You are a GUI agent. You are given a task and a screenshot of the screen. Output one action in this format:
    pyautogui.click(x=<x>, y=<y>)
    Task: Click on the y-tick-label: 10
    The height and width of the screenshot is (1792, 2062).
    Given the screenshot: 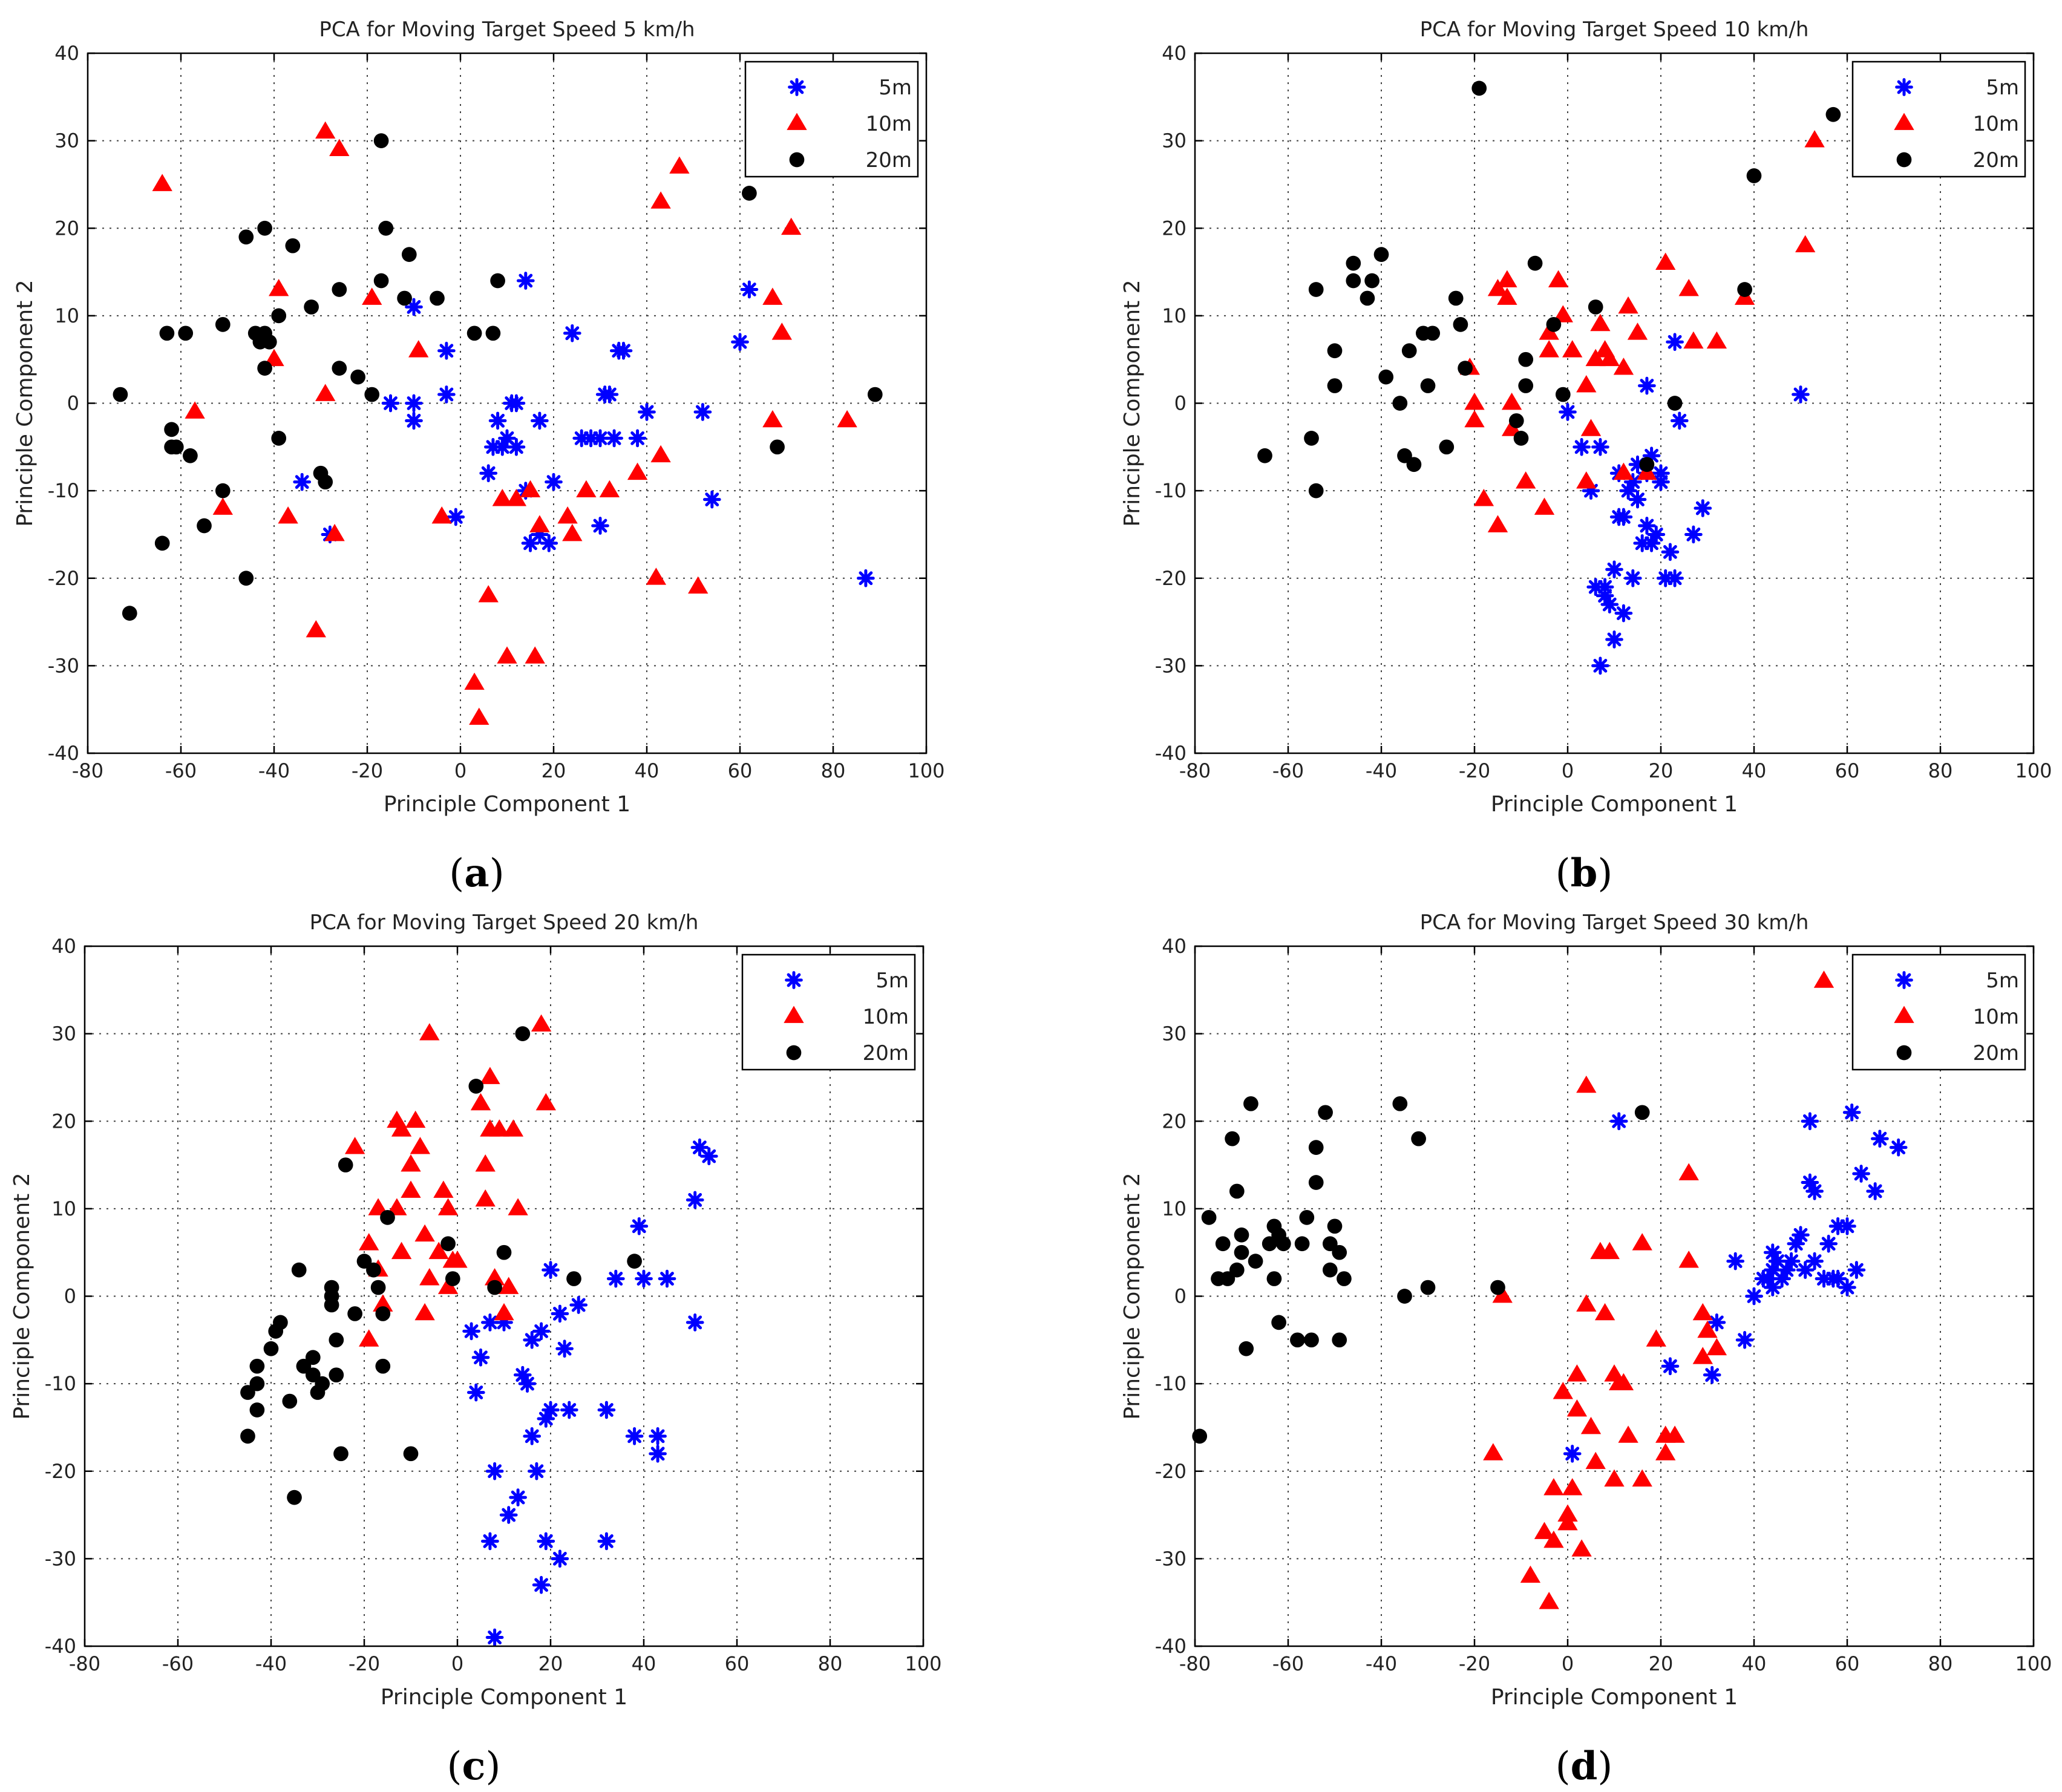 What is the action you would take?
    pyautogui.click(x=66, y=316)
    